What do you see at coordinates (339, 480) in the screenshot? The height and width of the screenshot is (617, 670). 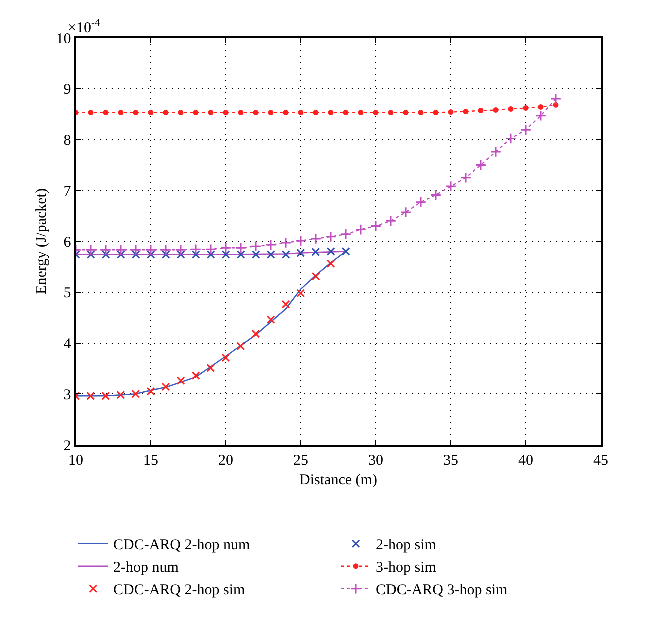 I see `x-axis-title: Distance (m)` at bounding box center [339, 480].